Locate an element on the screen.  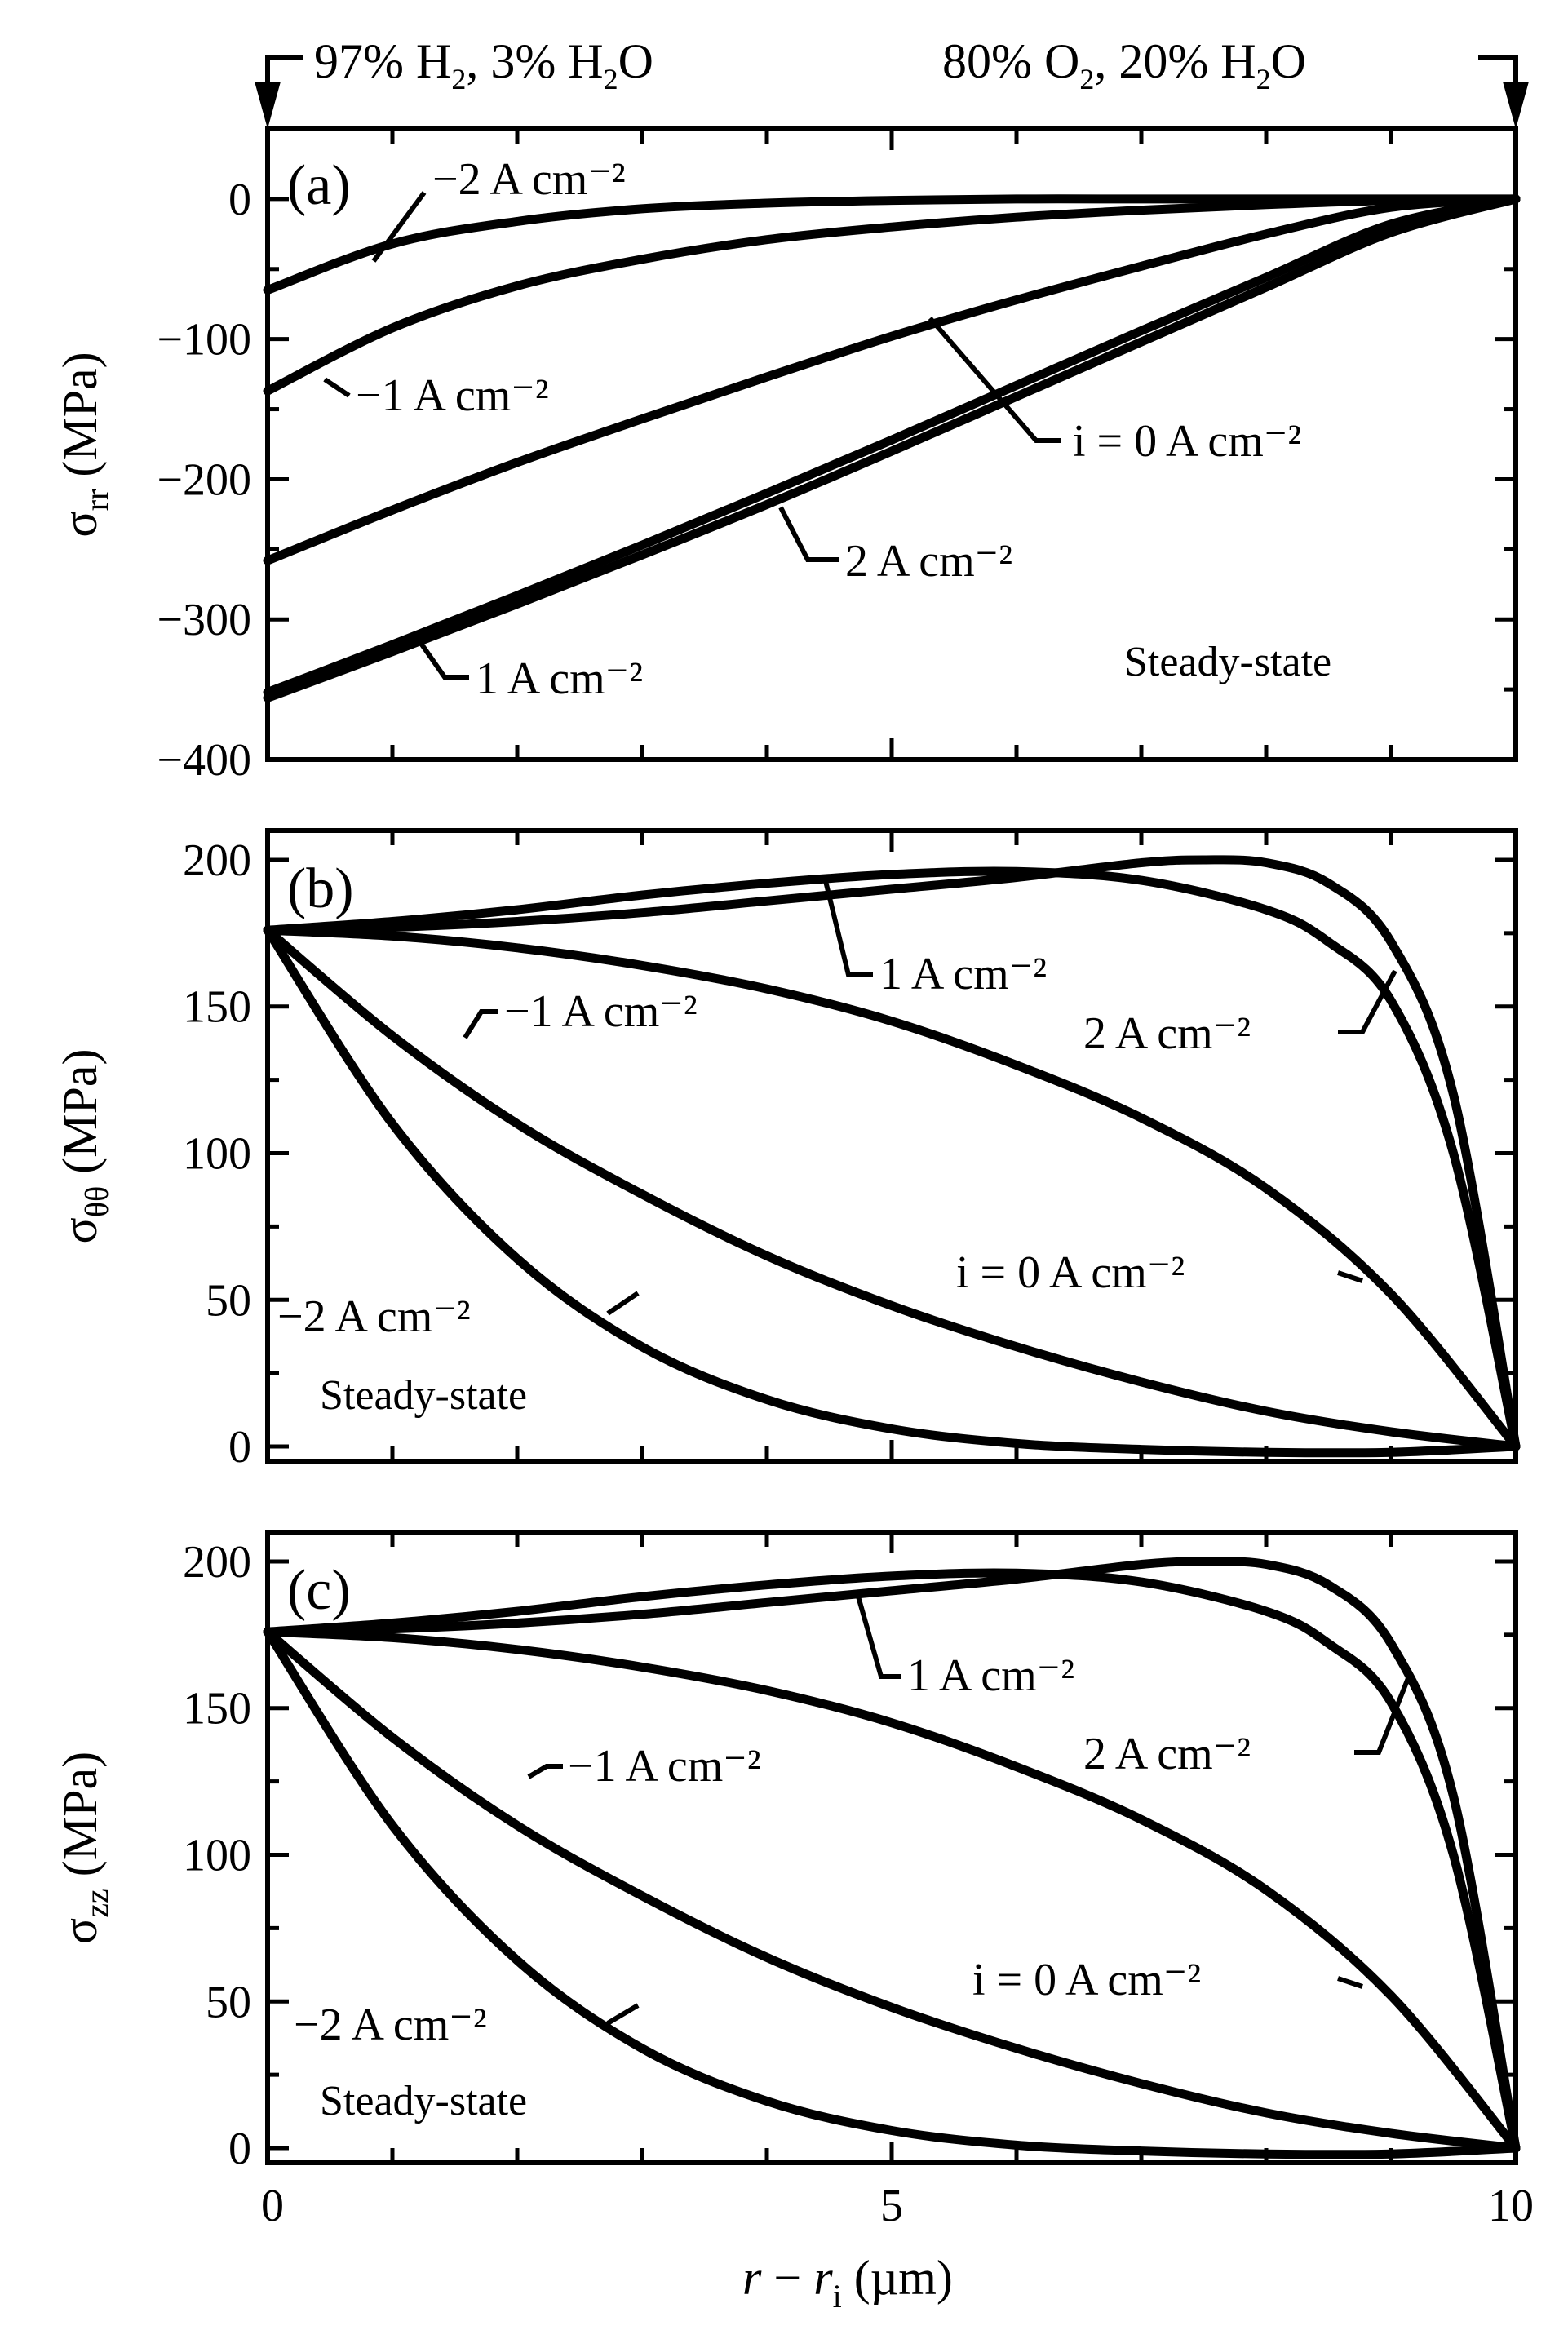
panel-a-y-tick-label: −400 is located at coordinates (204, 760).